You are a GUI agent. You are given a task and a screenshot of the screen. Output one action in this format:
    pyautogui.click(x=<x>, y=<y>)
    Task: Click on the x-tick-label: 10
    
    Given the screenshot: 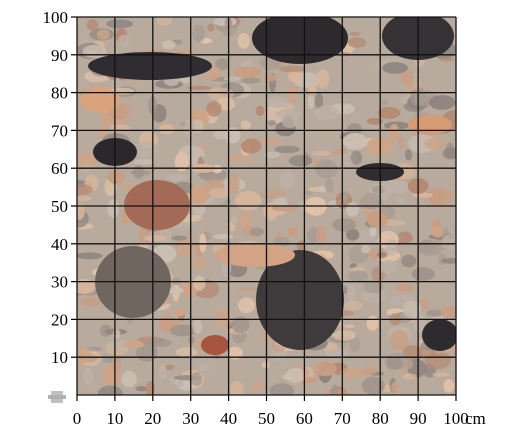 What is the action you would take?
    pyautogui.click(x=114, y=418)
    